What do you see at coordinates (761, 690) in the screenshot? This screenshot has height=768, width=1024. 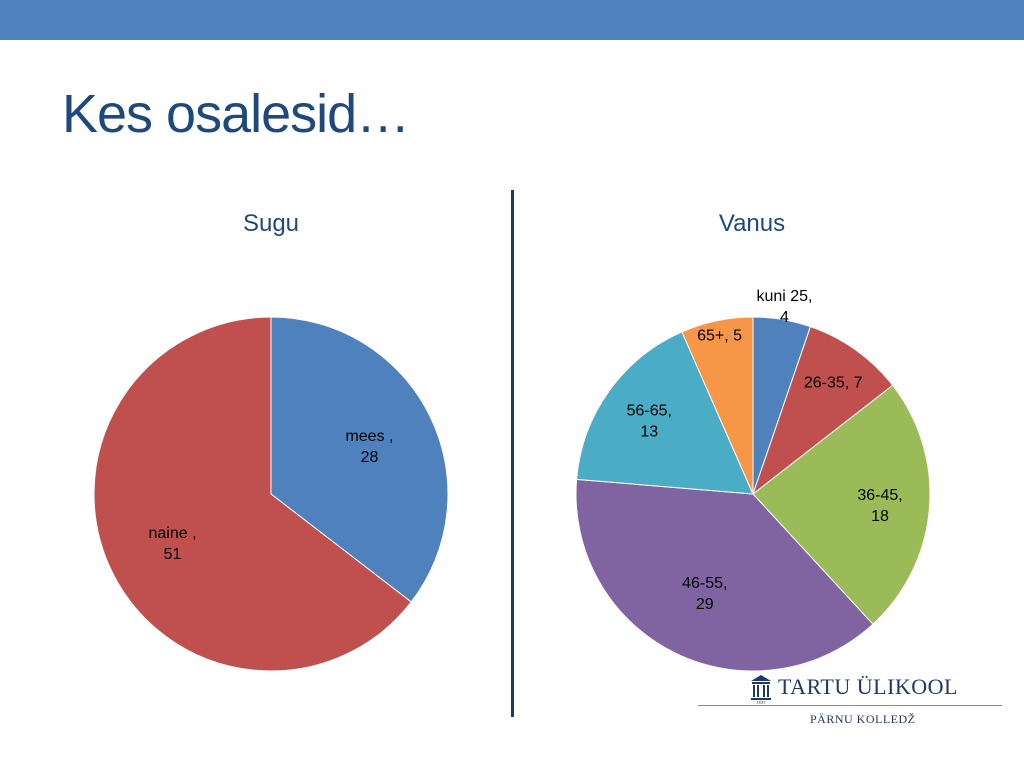 I see `university-building-icon: 1632` at bounding box center [761, 690].